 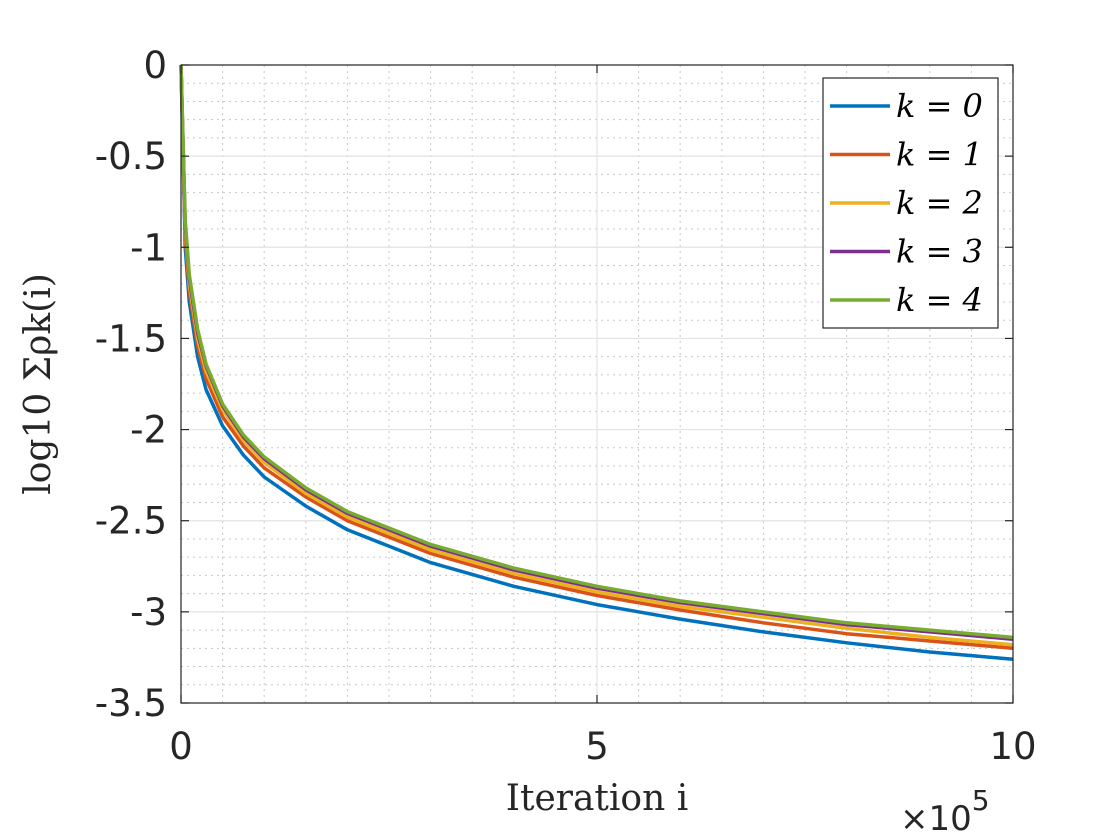 What do you see at coordinates (1012, 746) in the screenshot?
I see `x-tick-label: 10` at bounding box center [1012, 746].